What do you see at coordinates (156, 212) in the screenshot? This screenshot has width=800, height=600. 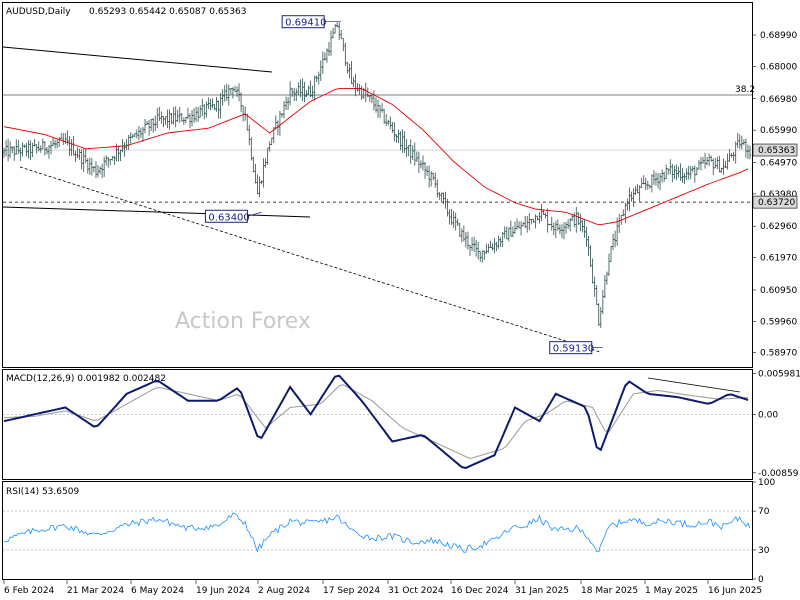 I see `support-trendline` at bounding box center [156, 212].